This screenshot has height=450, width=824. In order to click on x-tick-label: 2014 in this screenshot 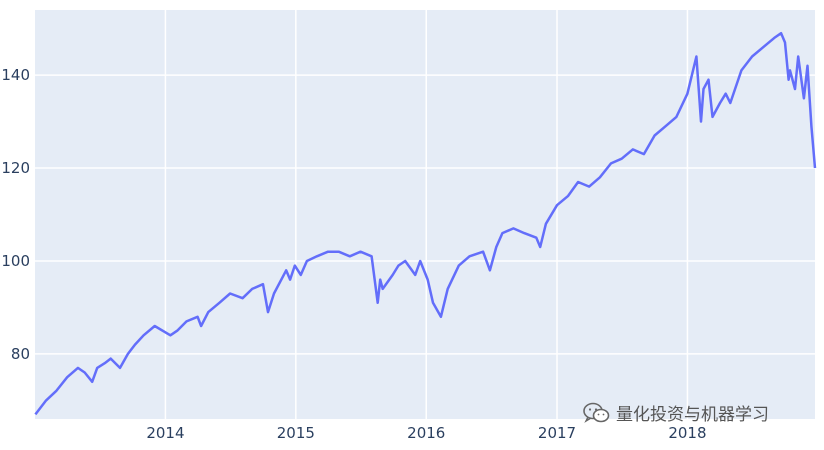, I will do `click(165, 433)`.